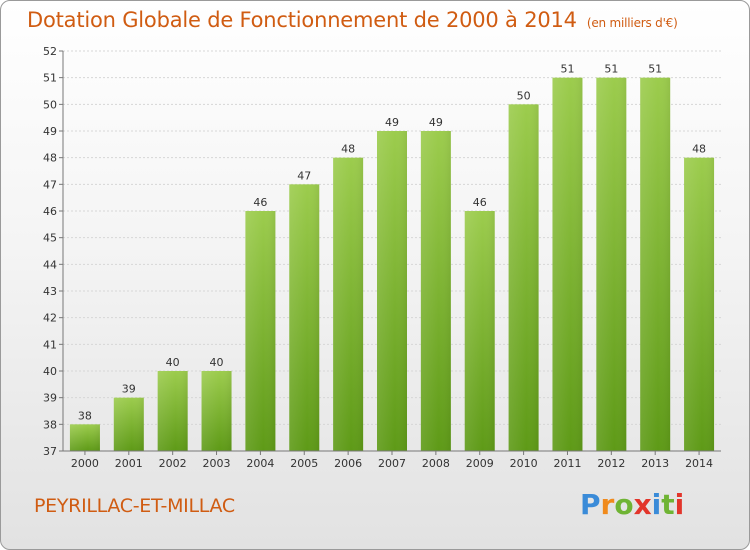  What do you see at coordinates (50, 211) in the screenshot?
I see `y-tick-label: 46` at bounding box center [50, 211].